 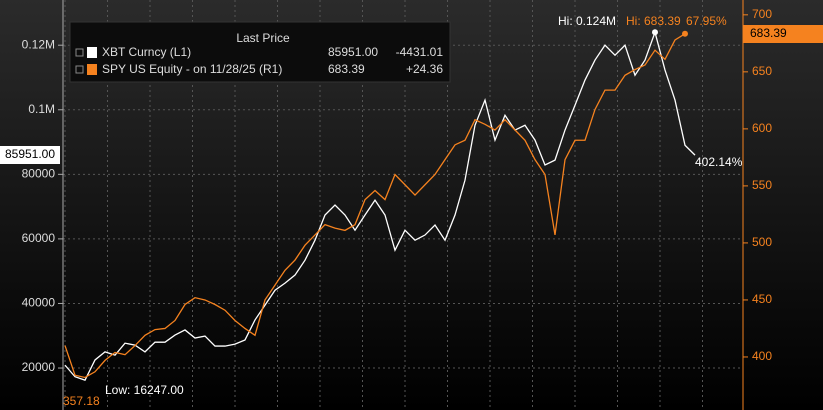 What do you see at coordinates (420, 52) in the screenshot?
I see `legend-change: -4431.01` at bounding box center [420, 52].